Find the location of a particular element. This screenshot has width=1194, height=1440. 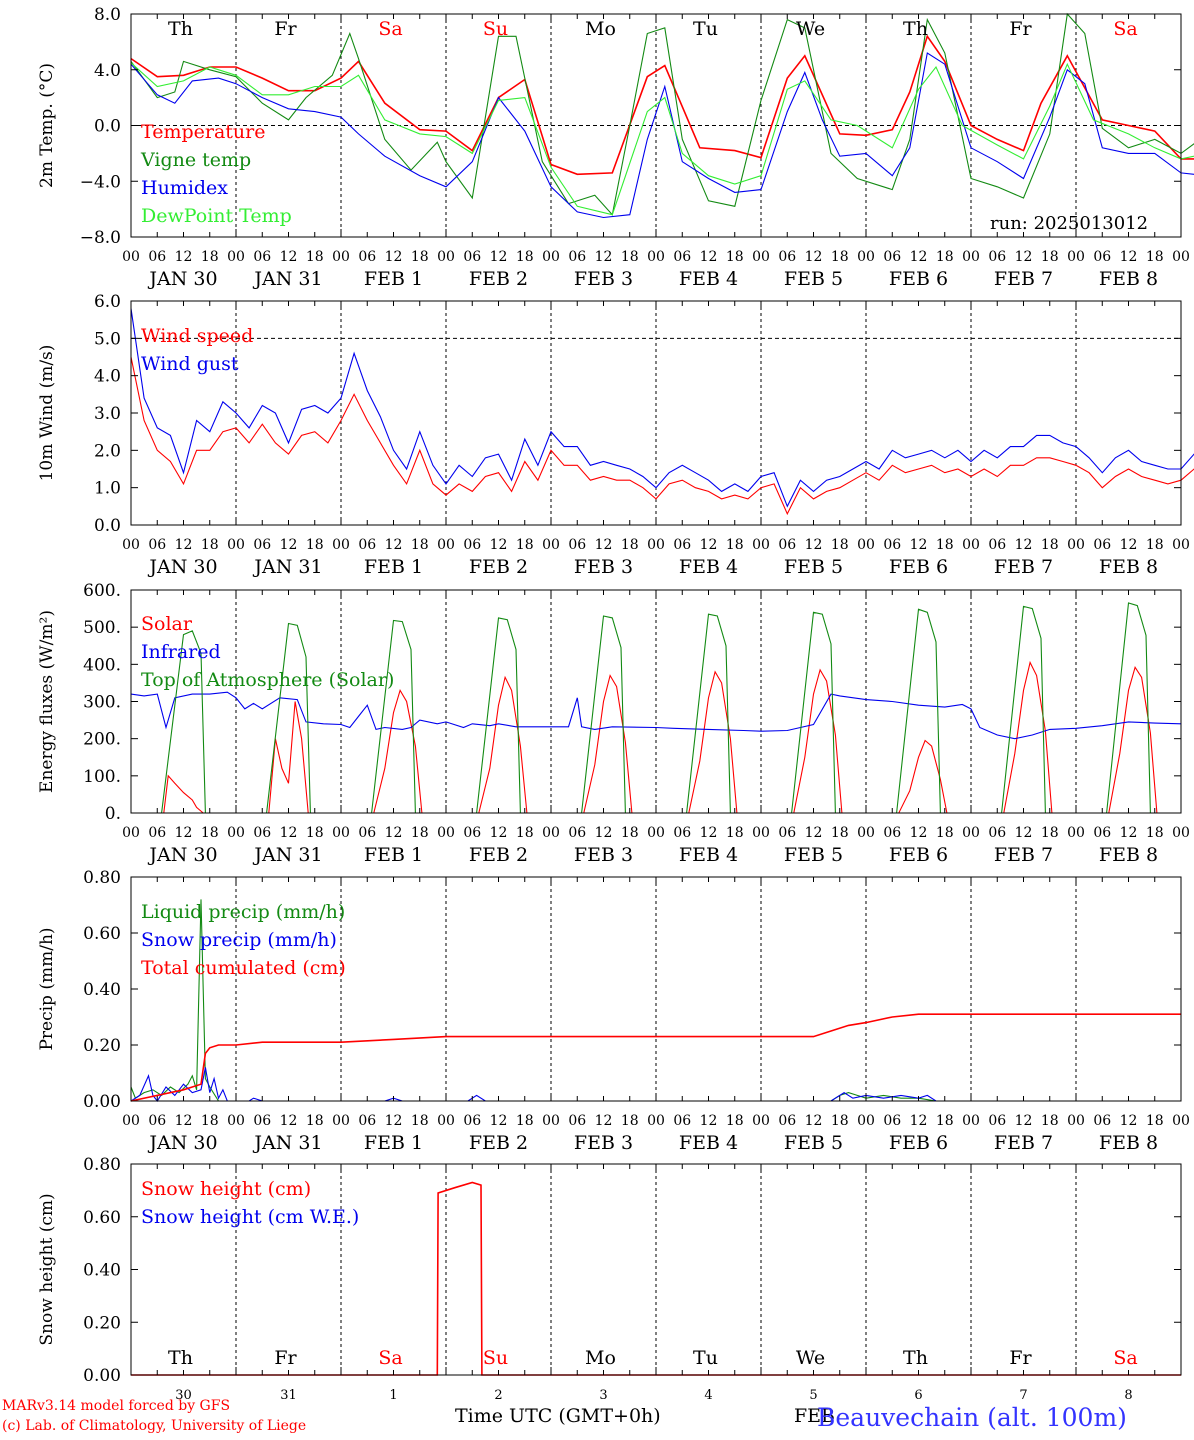

y-tick-label: 0.00 is located at coordinates (102, 1102).